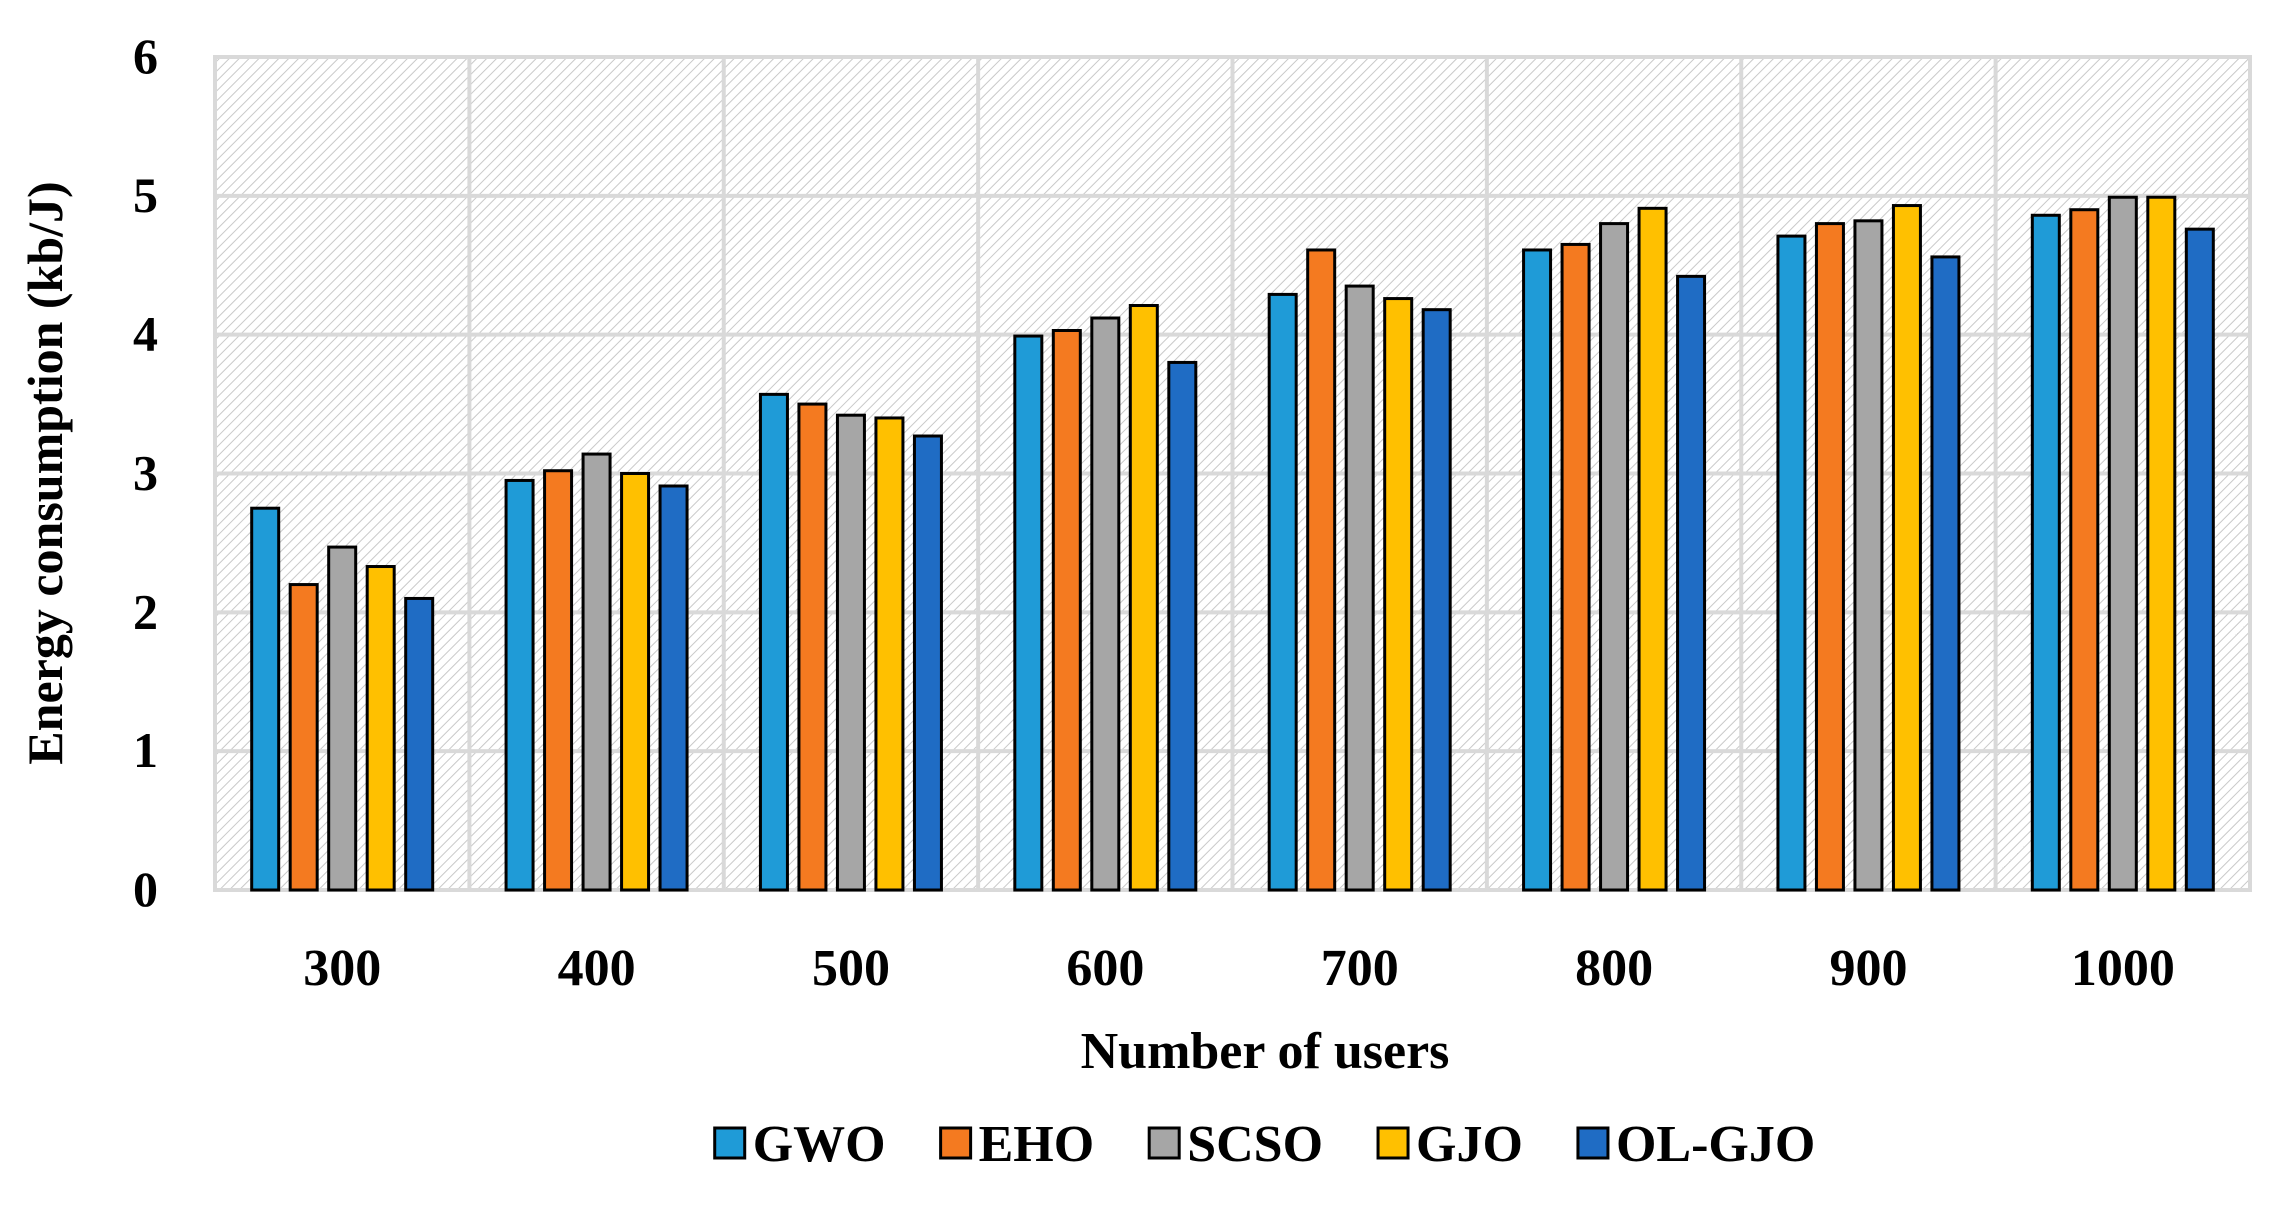 The image size is (2295, 1220). Describe the element at coordinates (342, 968) in the screenshot. I see `x-tick-label: 300` at that location.